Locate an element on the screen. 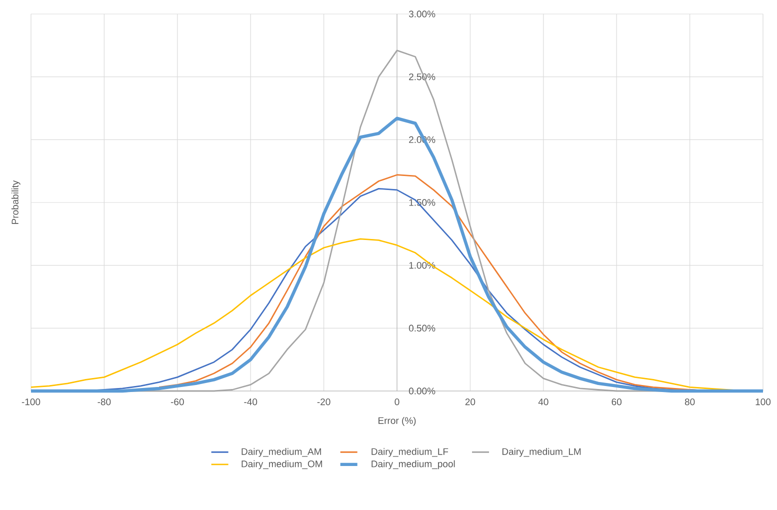  x-tick-label: -80 is located at coordinates (104, 402).